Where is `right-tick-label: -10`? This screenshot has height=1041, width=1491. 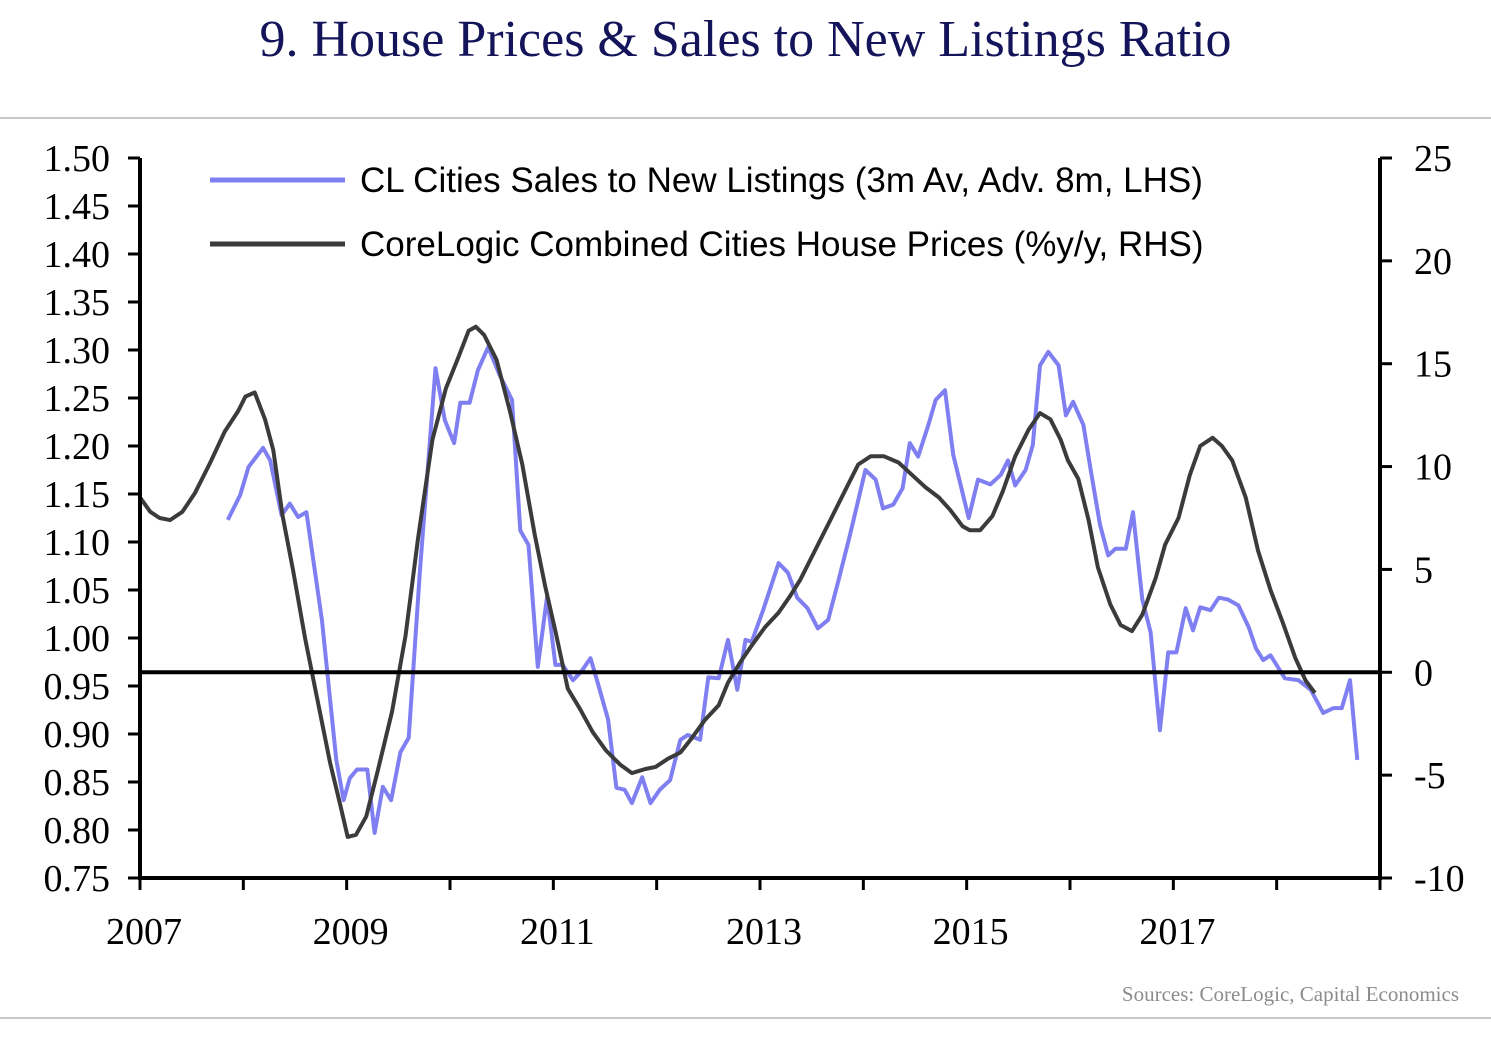 right-tick-label: -10 is located at coordinates (1439, 879).